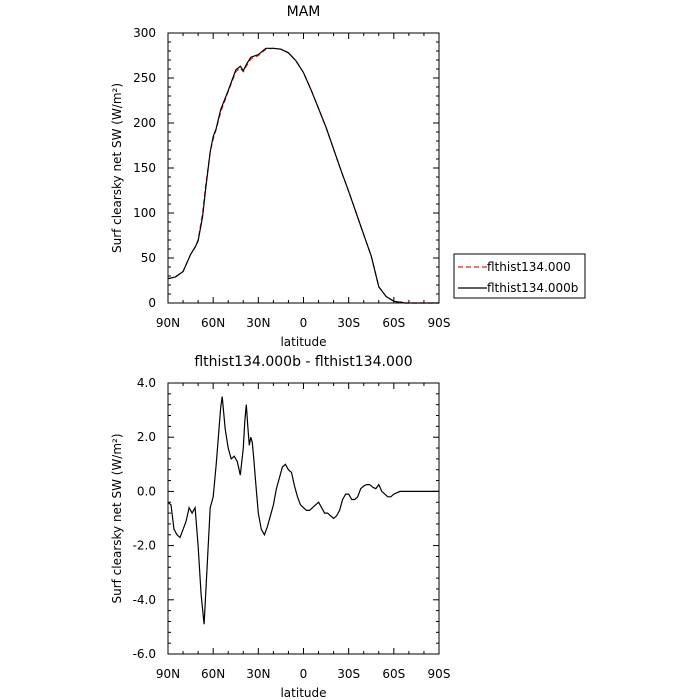 This screenshot has width=700, height=700. I want to click on y-tick-label: -4.0, so click(144, 600).